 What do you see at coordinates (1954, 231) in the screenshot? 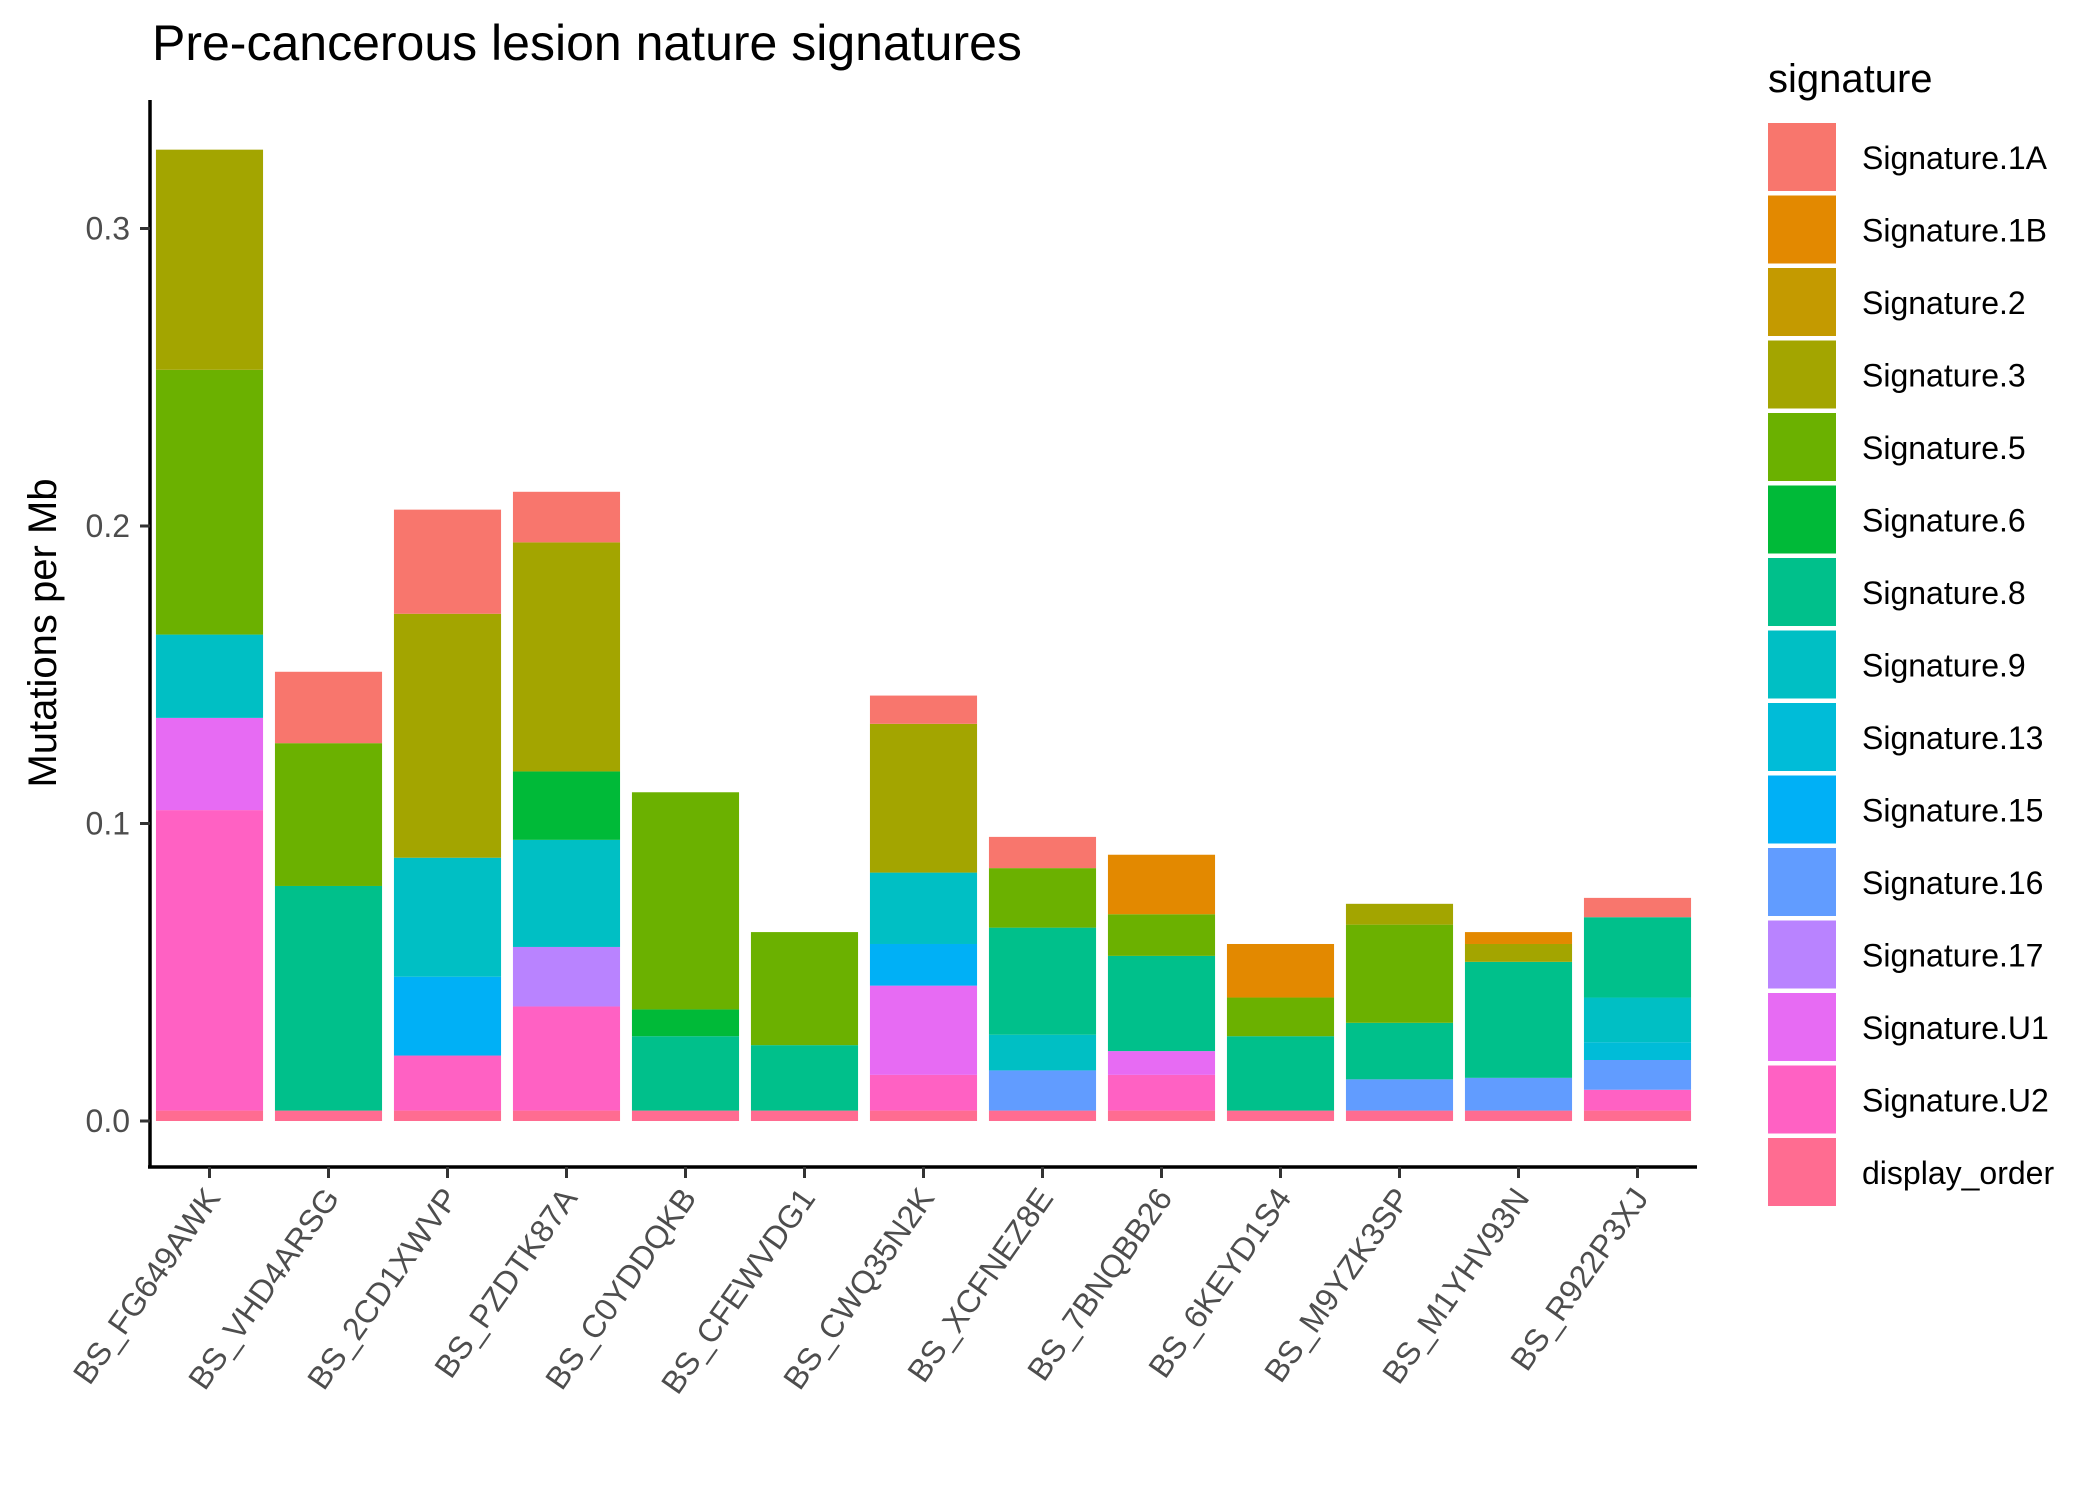
I see `legend-label: Signature.1B` at bounding box center [1954, 231].